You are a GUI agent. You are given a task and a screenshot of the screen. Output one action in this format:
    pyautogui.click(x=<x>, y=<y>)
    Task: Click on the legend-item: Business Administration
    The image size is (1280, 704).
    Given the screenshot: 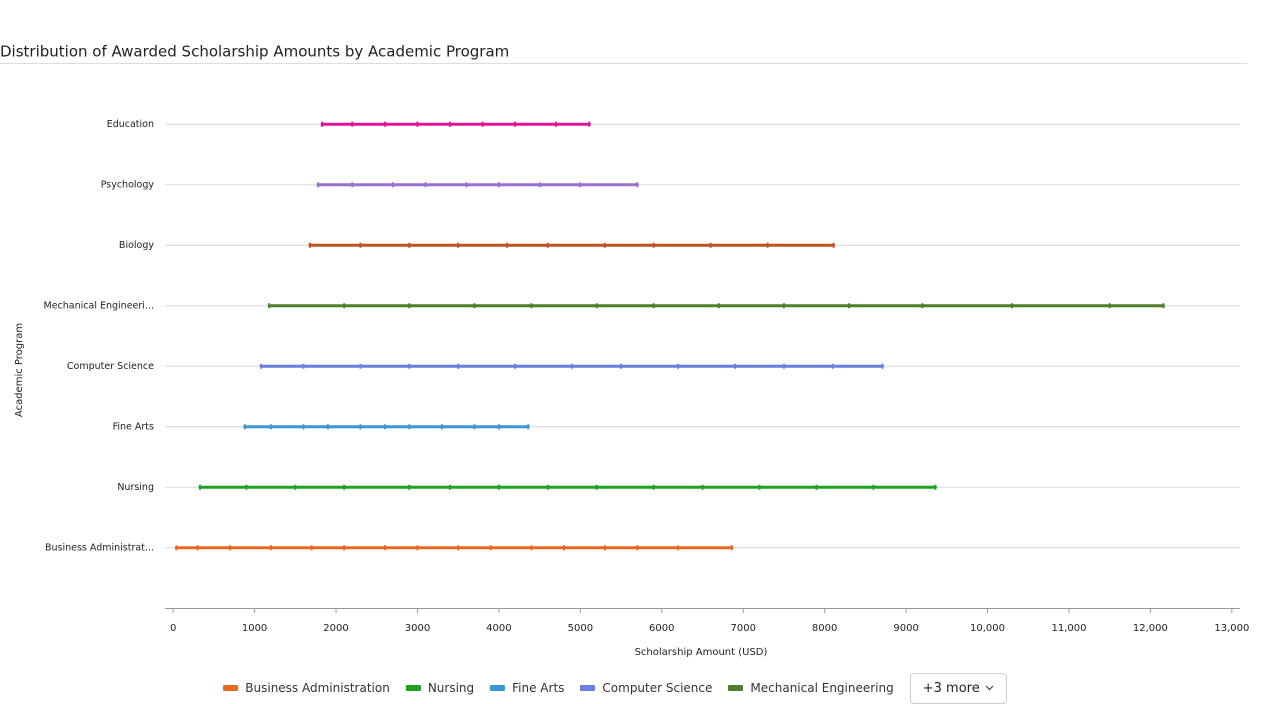 What is the action you would take?
    pyautogui.click(x=306, y=688)
    